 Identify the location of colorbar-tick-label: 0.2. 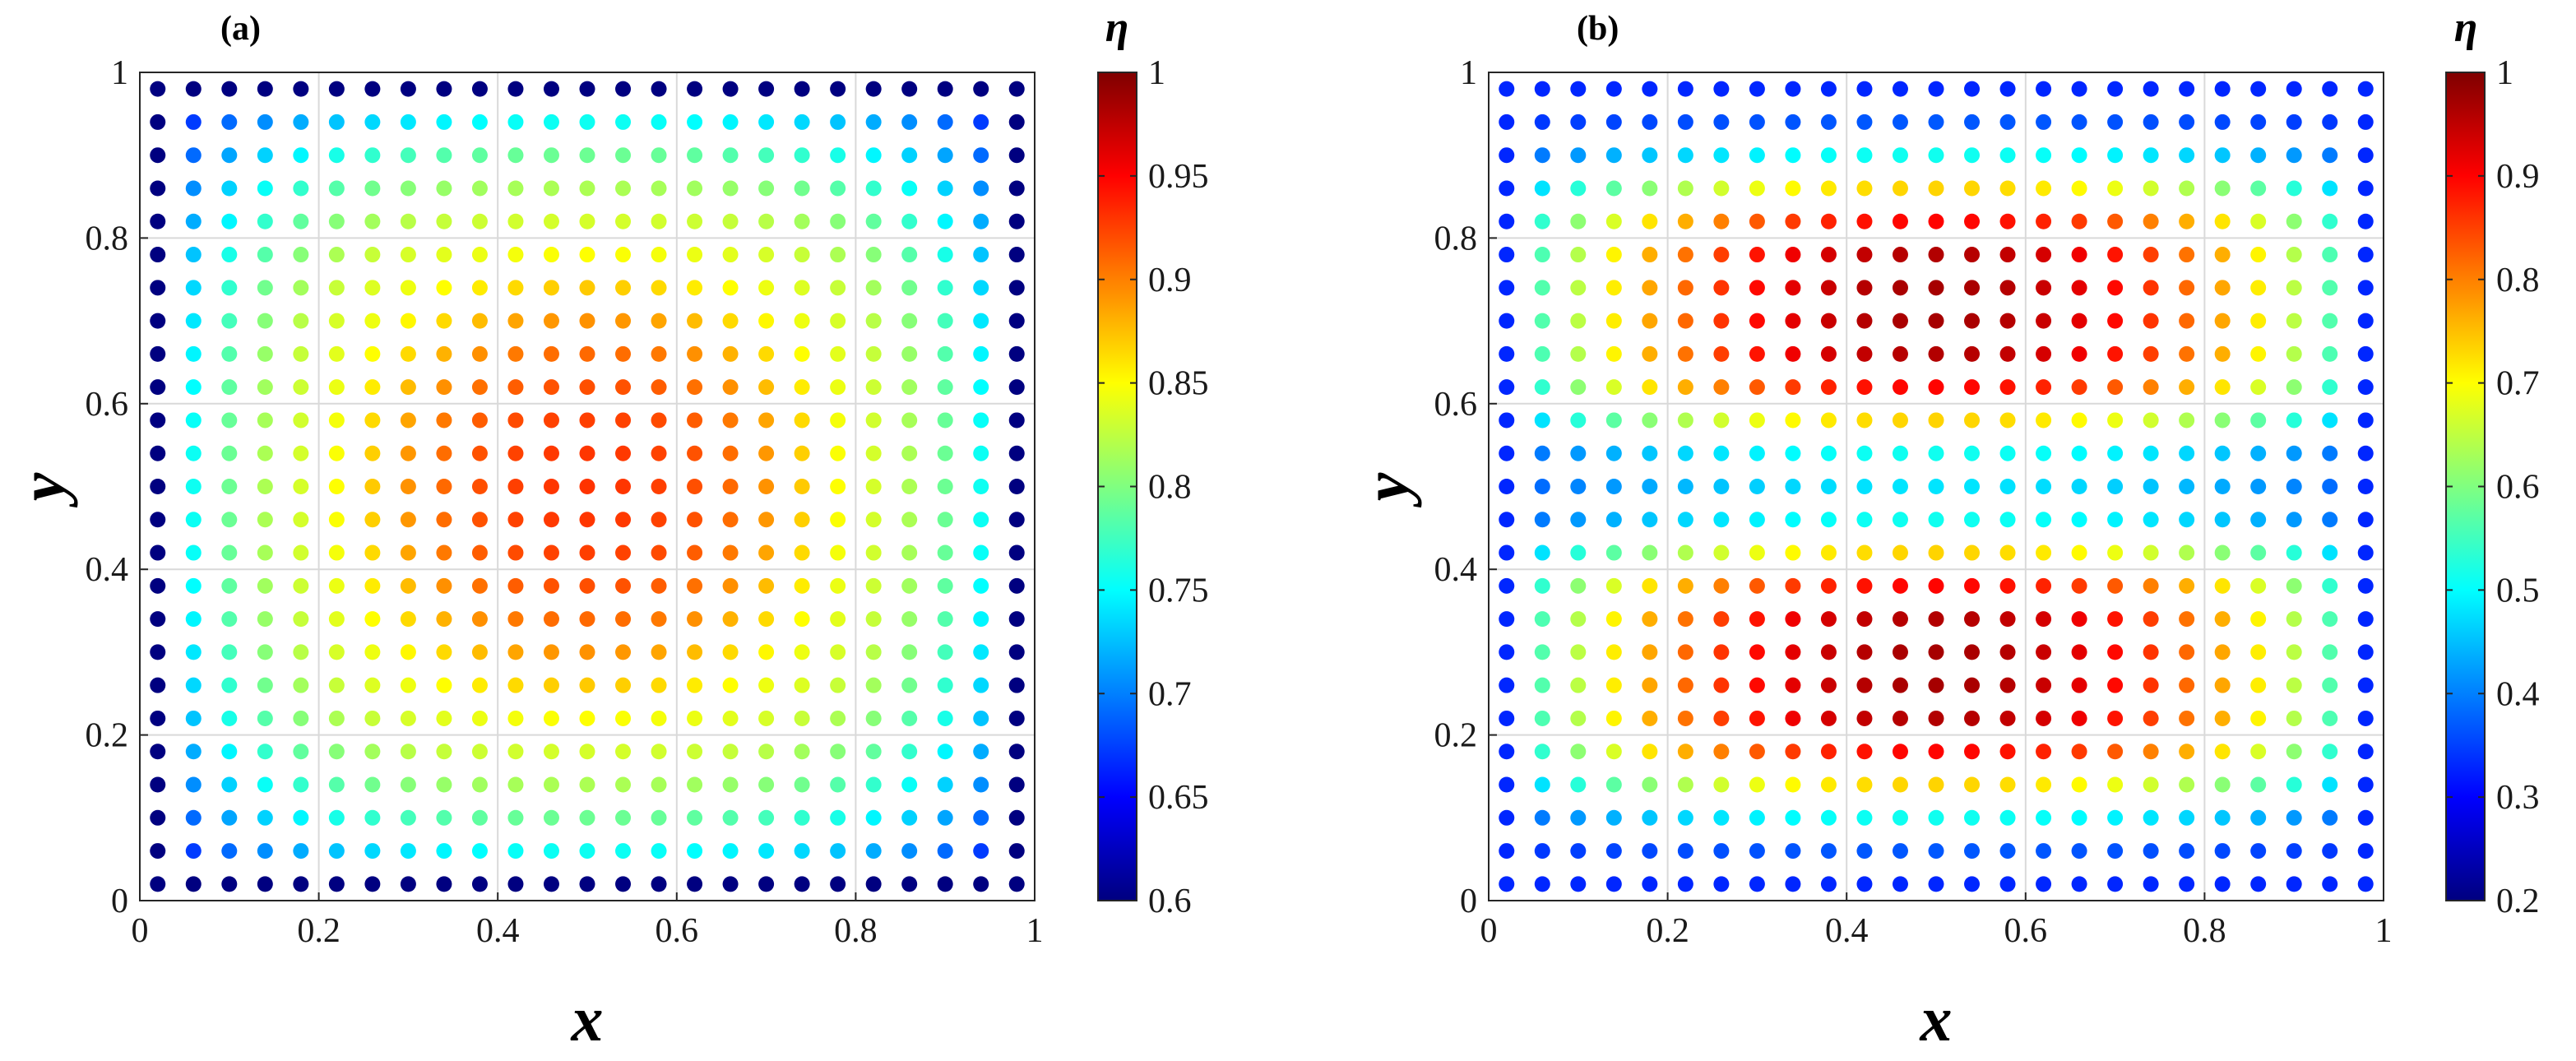
(2518, 902).